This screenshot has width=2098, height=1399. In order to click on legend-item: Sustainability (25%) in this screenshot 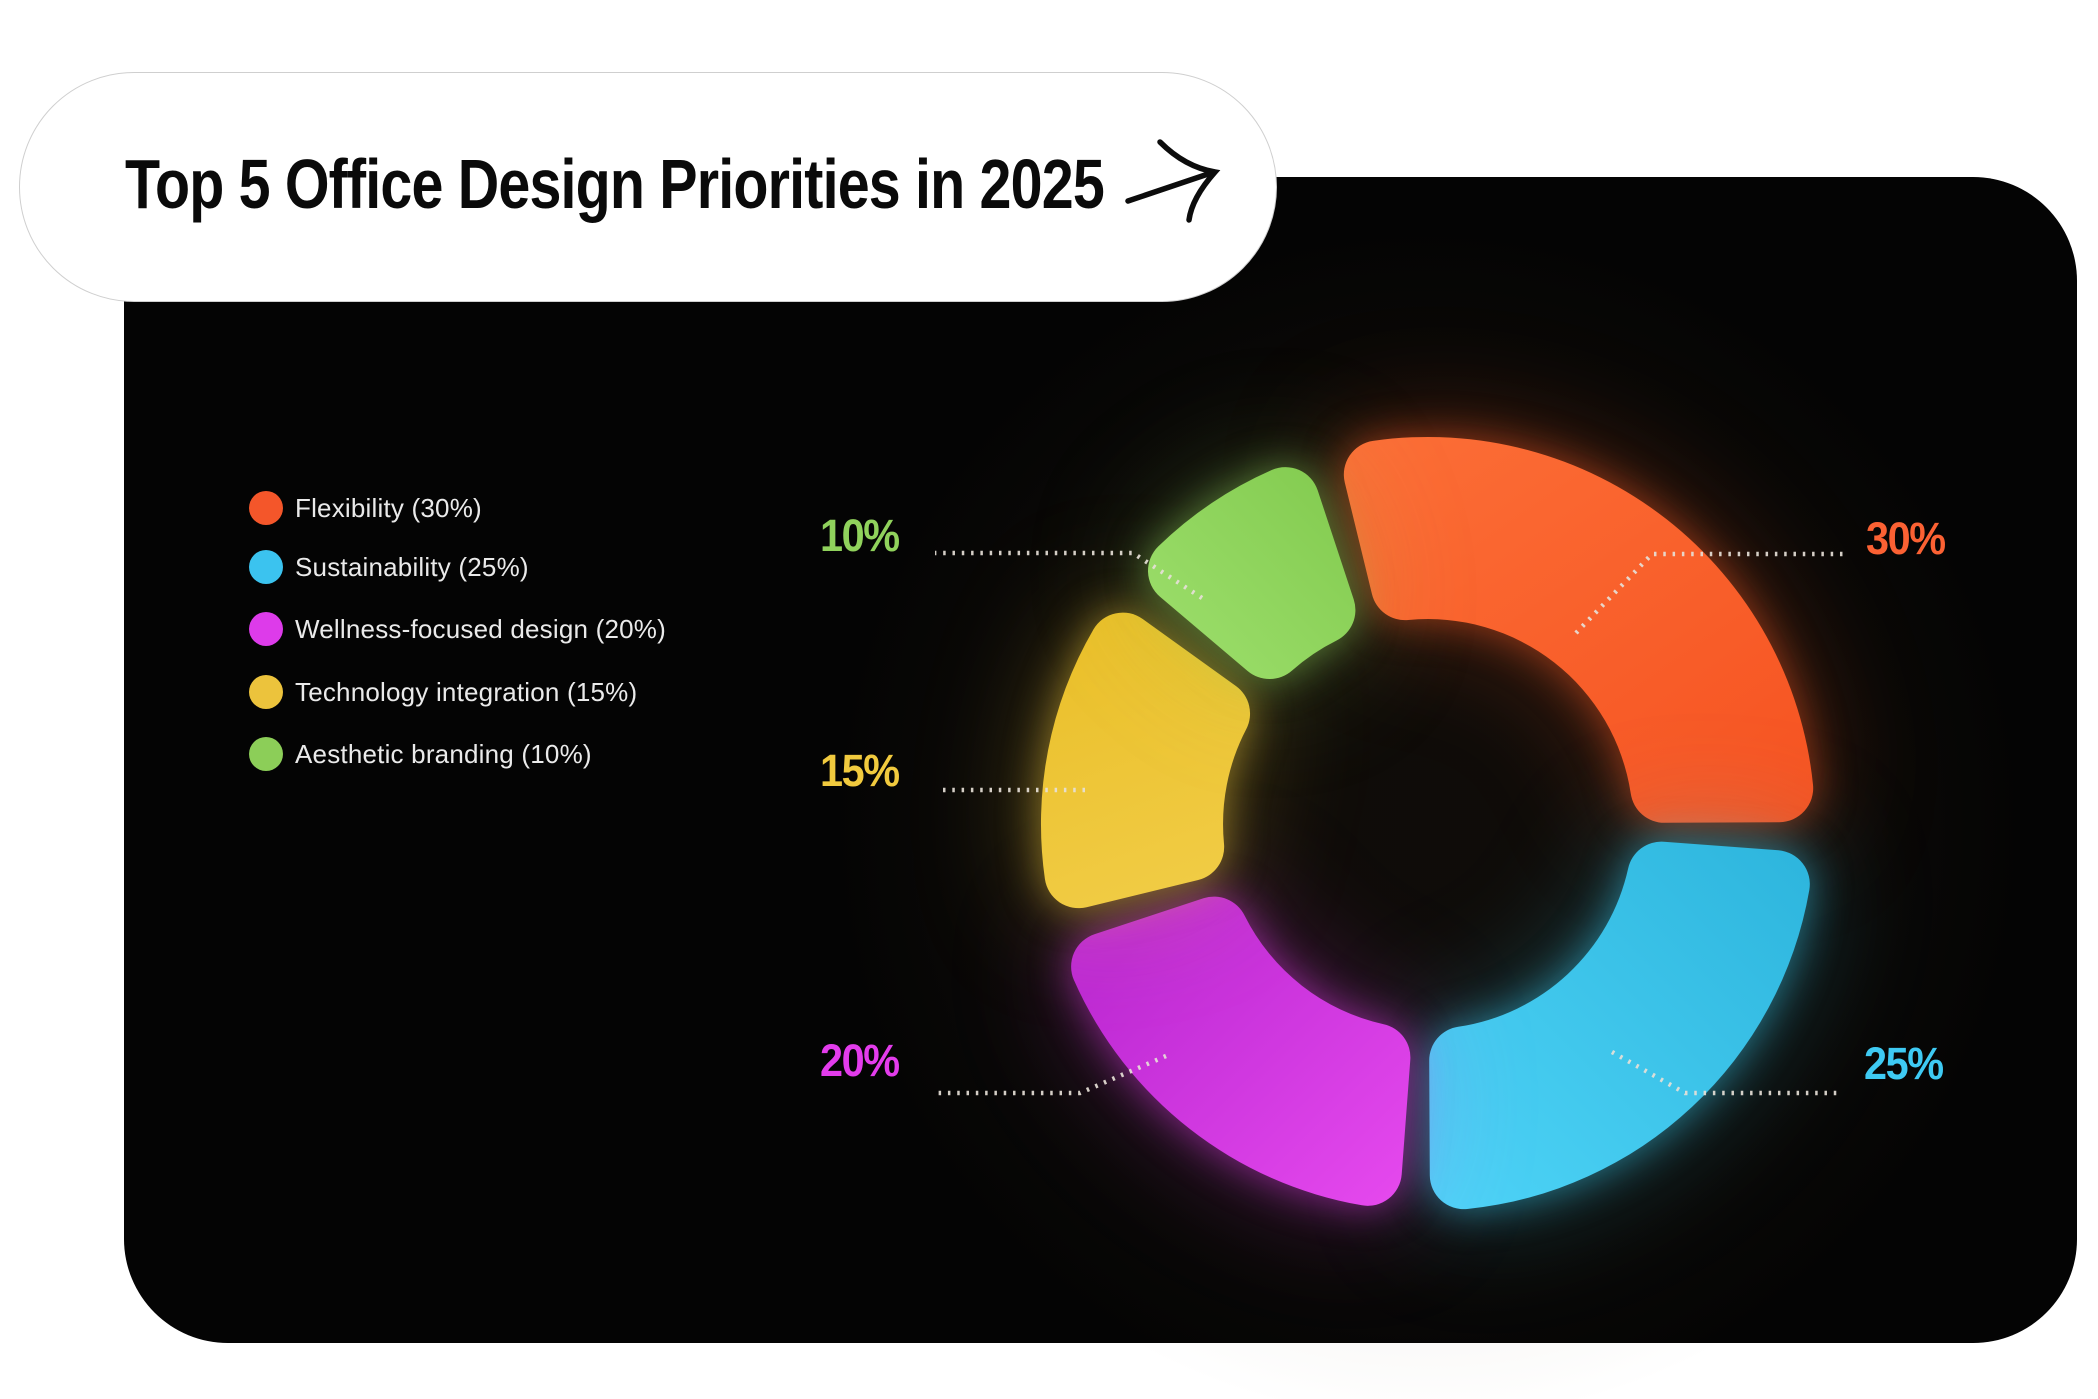, I will do `click(389, 567)`.